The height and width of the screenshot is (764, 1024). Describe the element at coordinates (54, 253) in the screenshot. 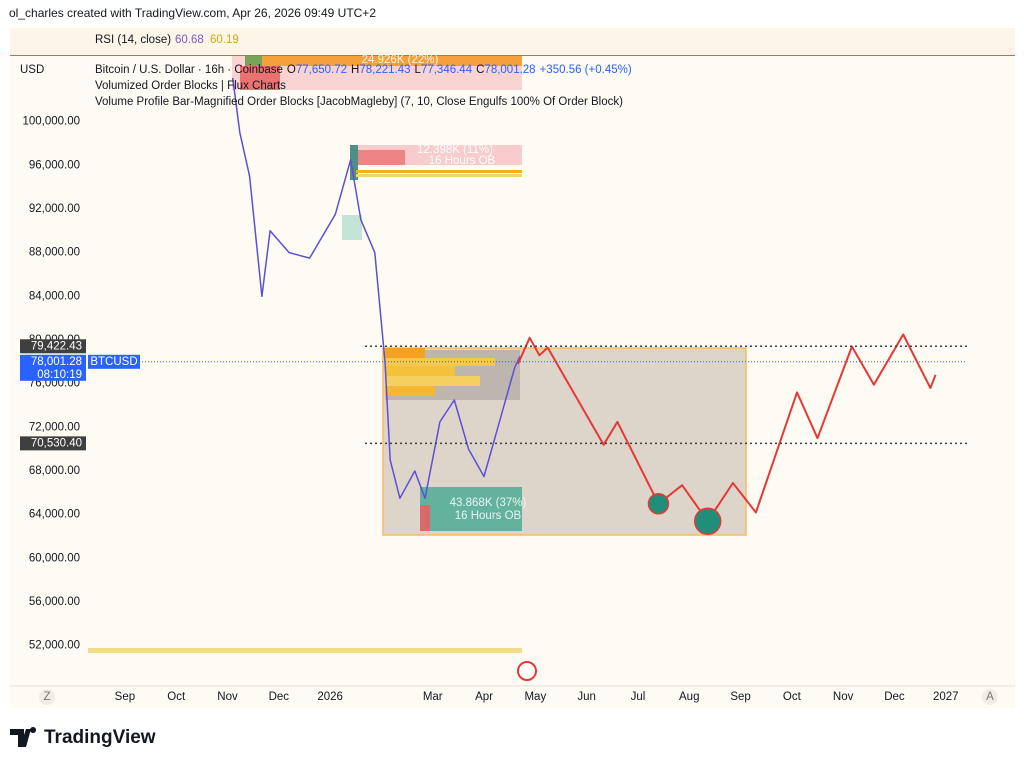

I see `y-tick-label: 88,000.00` at that location.